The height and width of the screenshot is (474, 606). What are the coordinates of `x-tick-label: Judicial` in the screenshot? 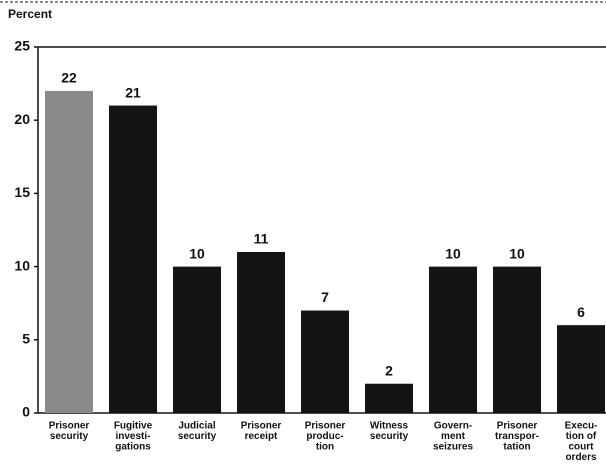 It's located at (196, 426).